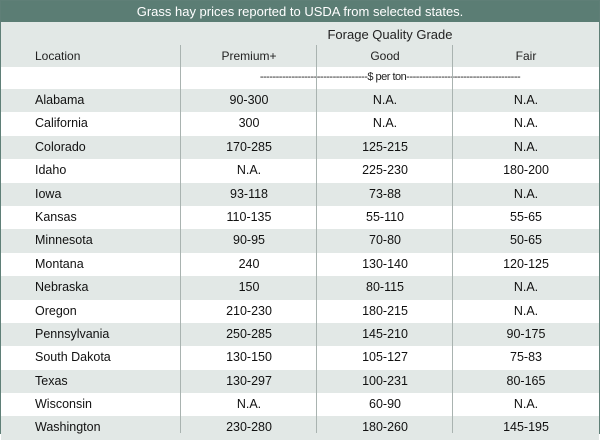 This screenshot has width=600, height=440. What do you see at coordinates (385, 240) in the screenshot?
I see `cell-good: 70-80` at bounding box center [385, 240].